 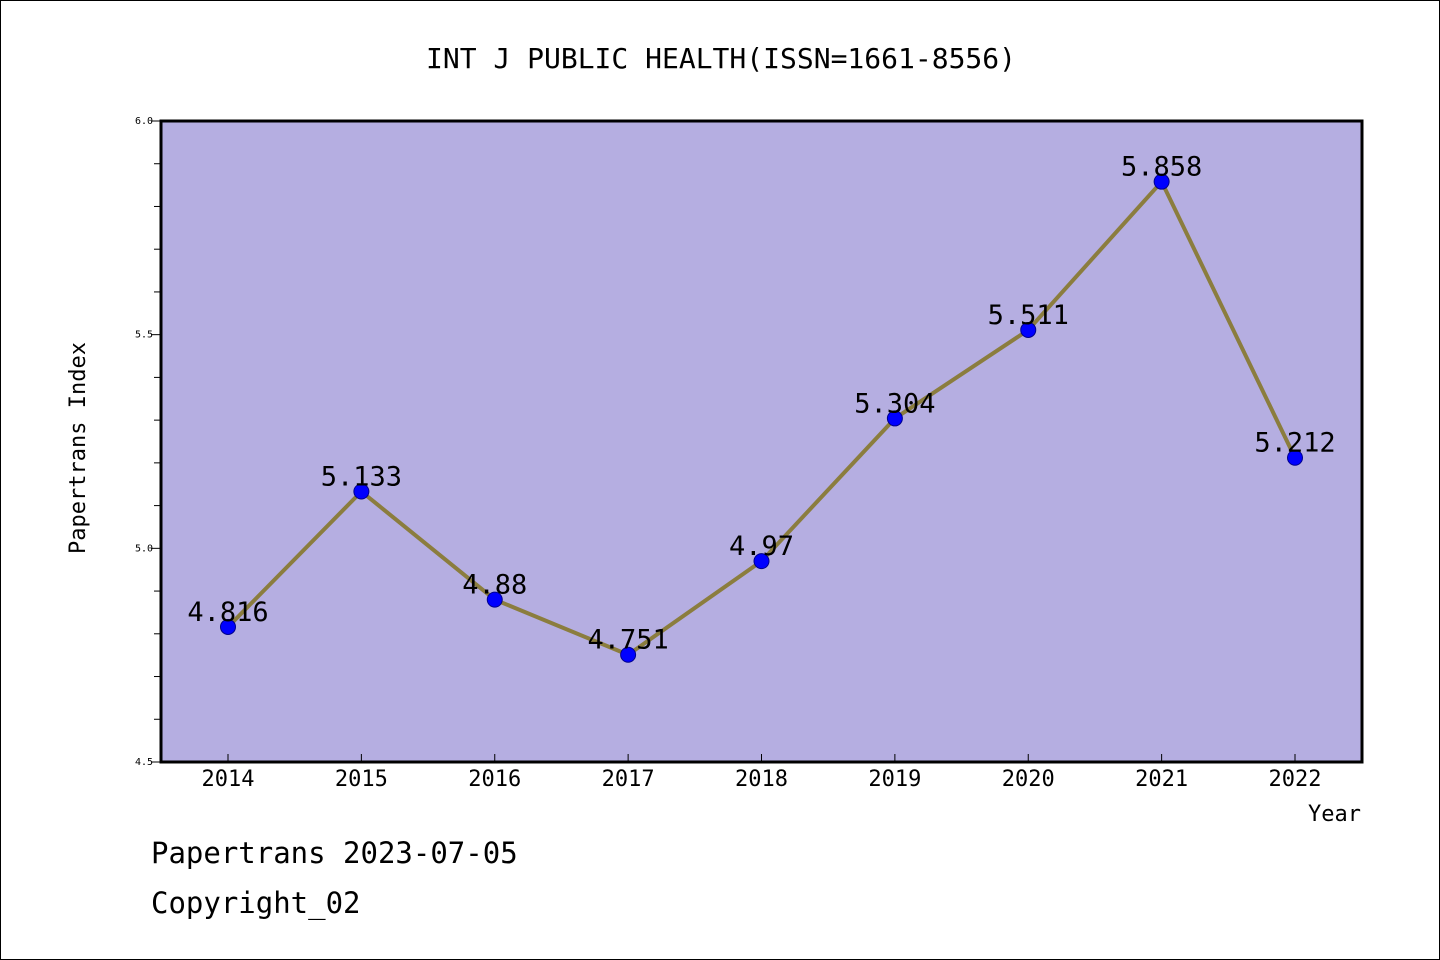 I want to click on data-label: 5.133, so click(x=361, y=476).